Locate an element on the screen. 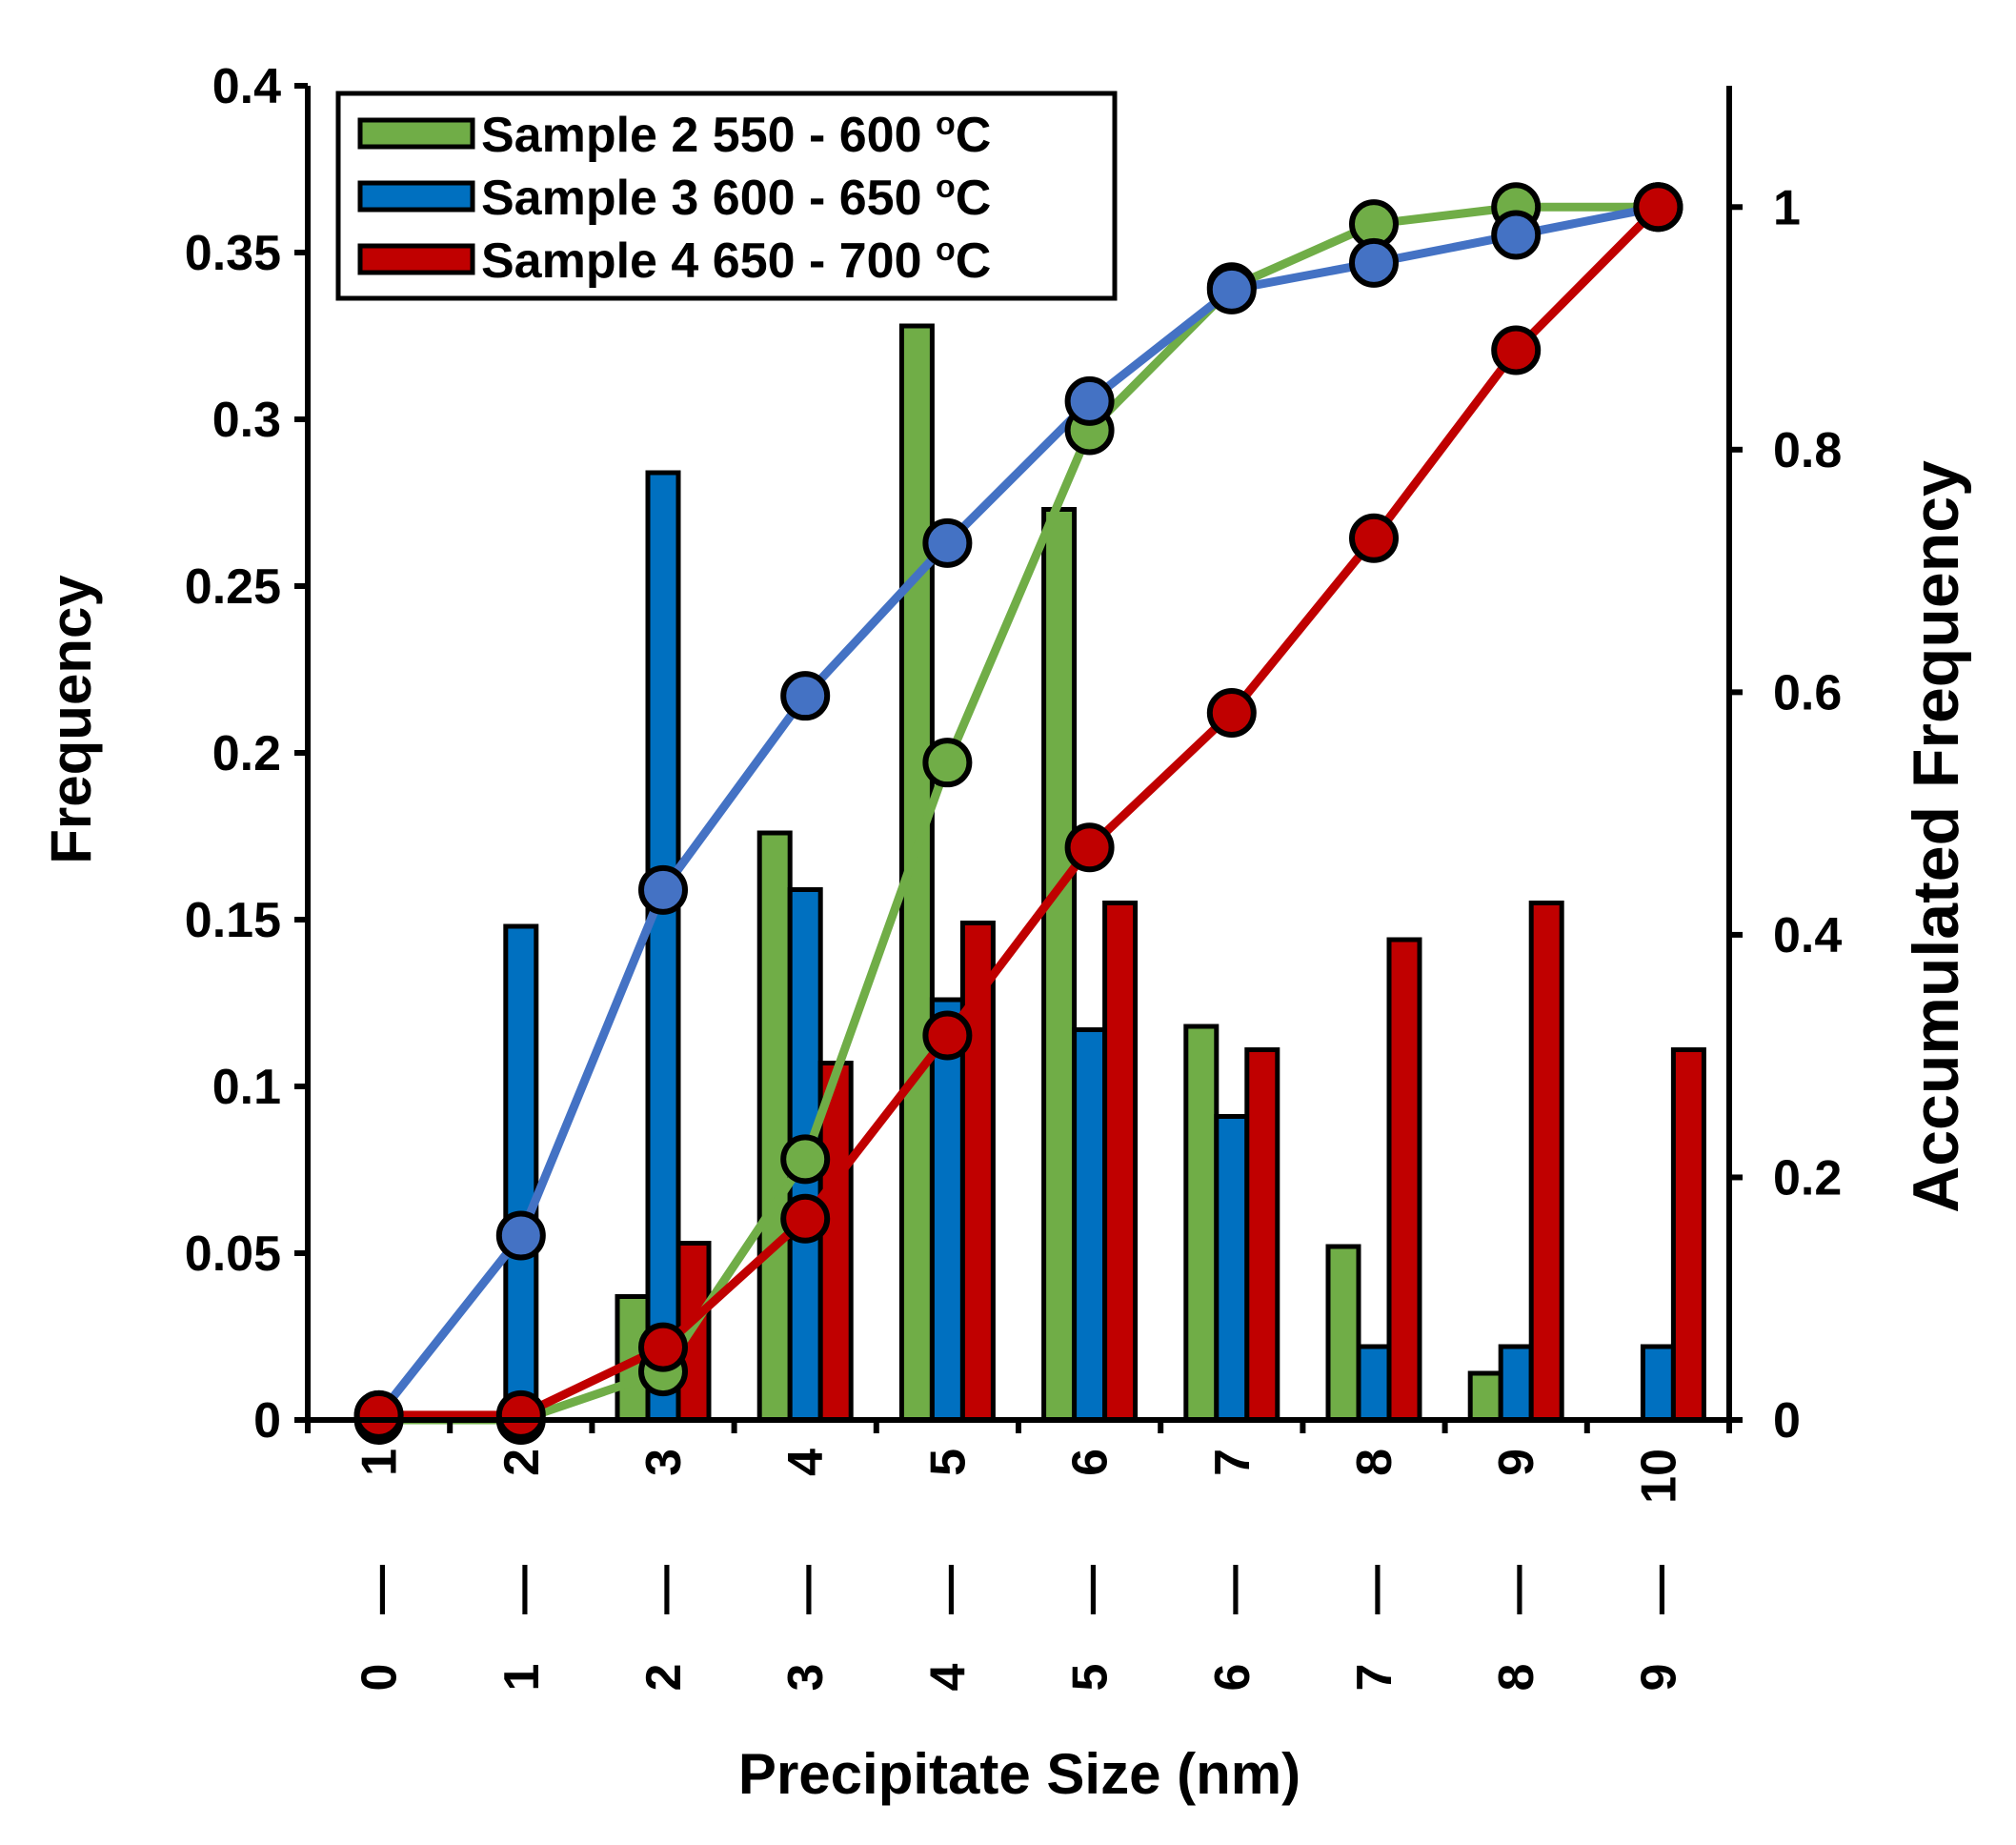 The width and height of the screenshot is (2016, 1845). x-category-dash-8: — is located at coordinates (1517, 1590).